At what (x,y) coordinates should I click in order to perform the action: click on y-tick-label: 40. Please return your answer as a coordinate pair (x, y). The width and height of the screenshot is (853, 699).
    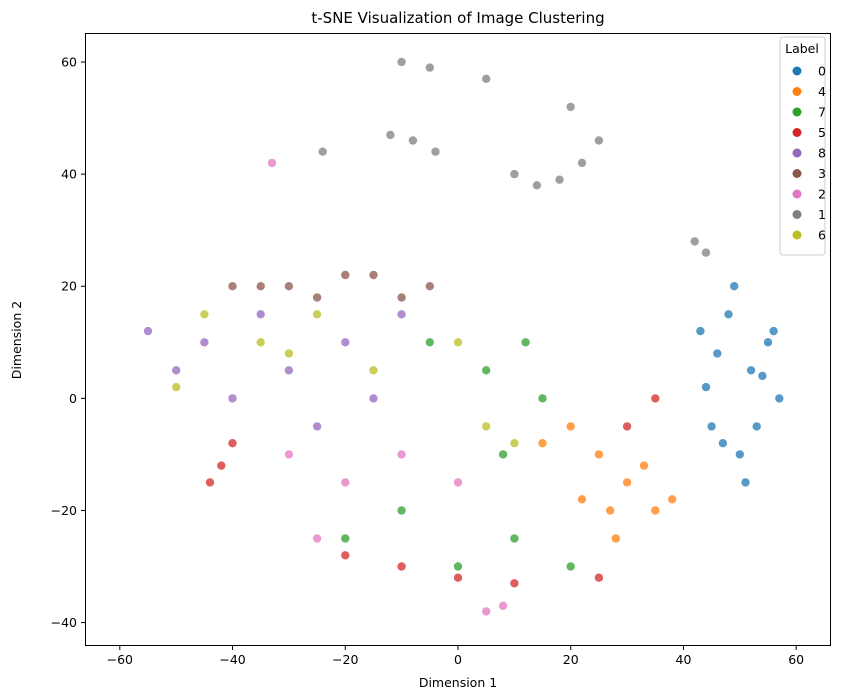
    Looking at the image, I should click on (69, 174).